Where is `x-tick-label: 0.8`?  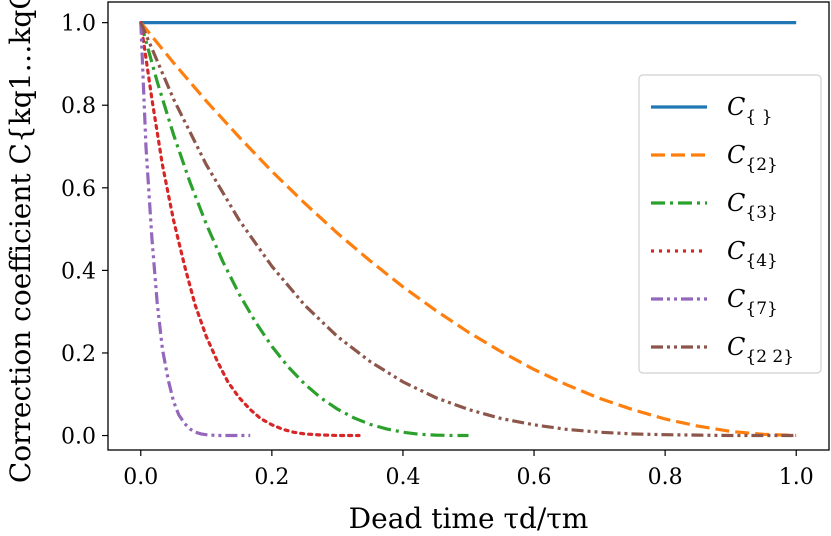 x-tick-label: 0.8 is located at coordinates (665, 477).